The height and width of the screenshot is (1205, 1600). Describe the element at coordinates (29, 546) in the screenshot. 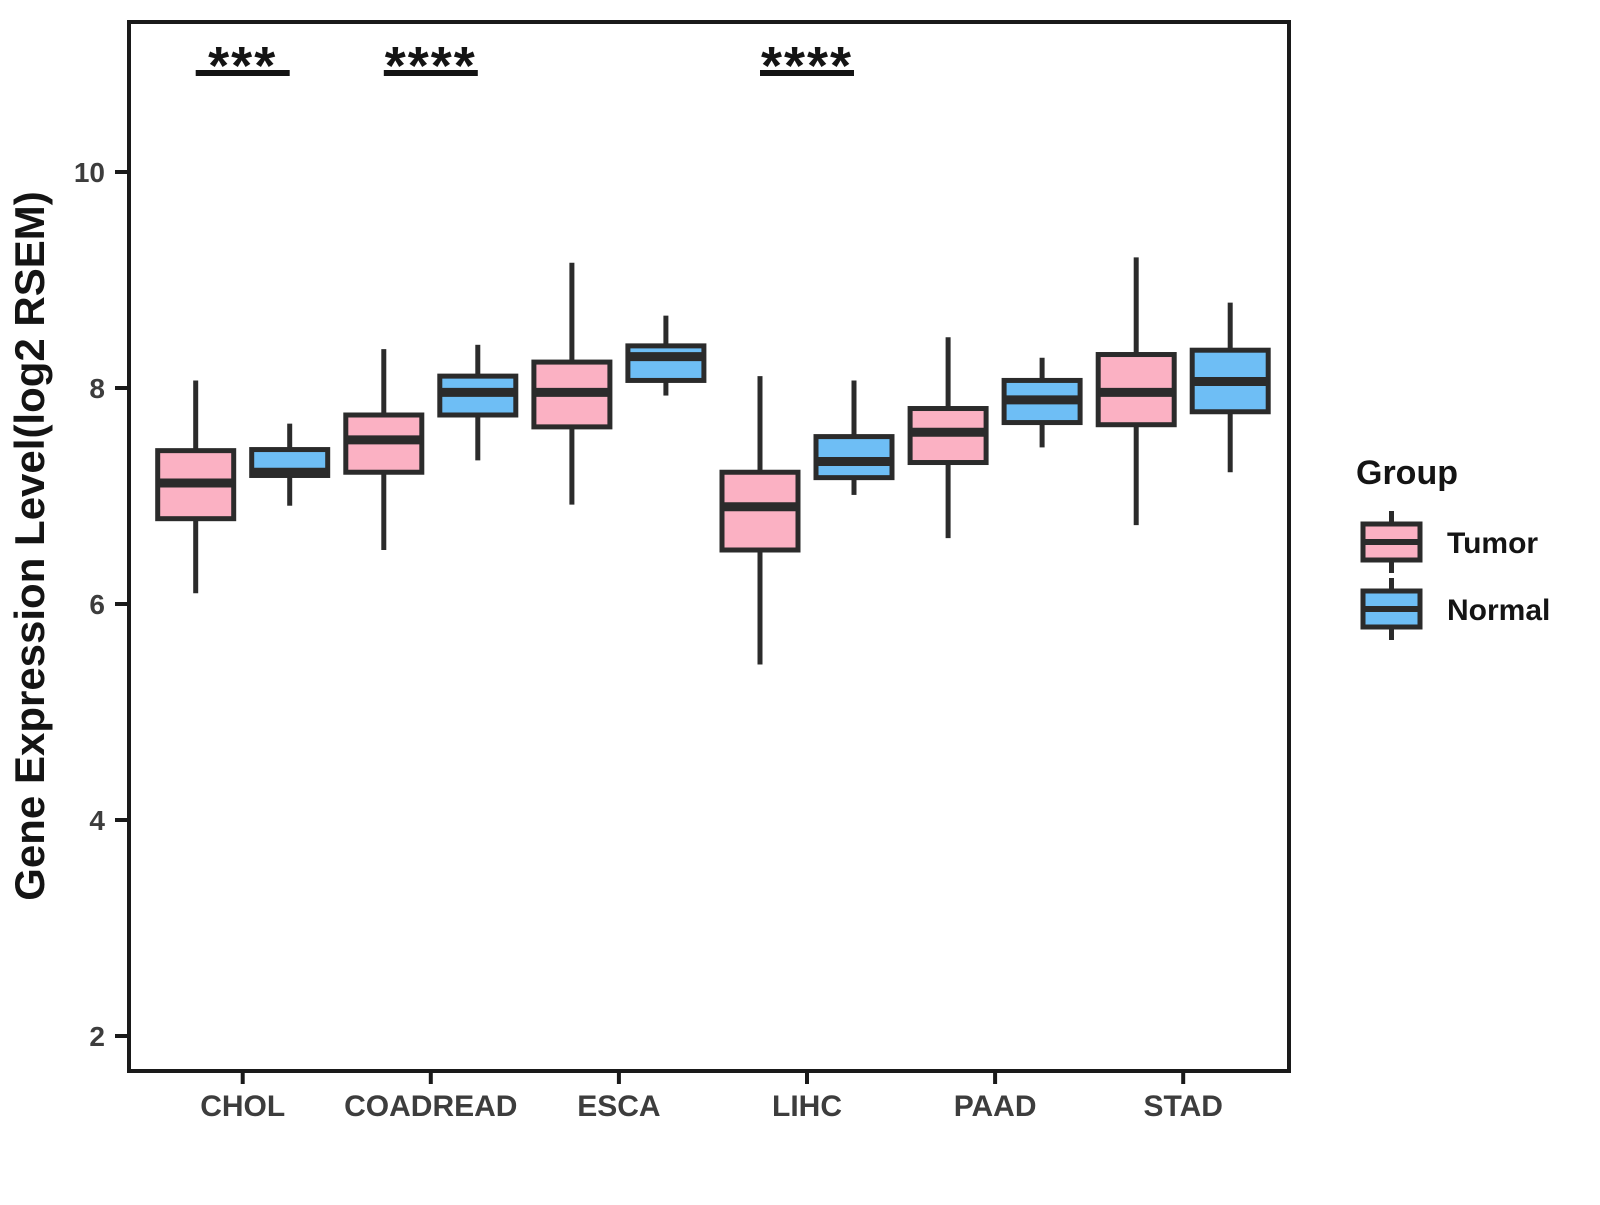

I see `y-axis-title: Gene Expression Level(log2 RSEM)` at that location.